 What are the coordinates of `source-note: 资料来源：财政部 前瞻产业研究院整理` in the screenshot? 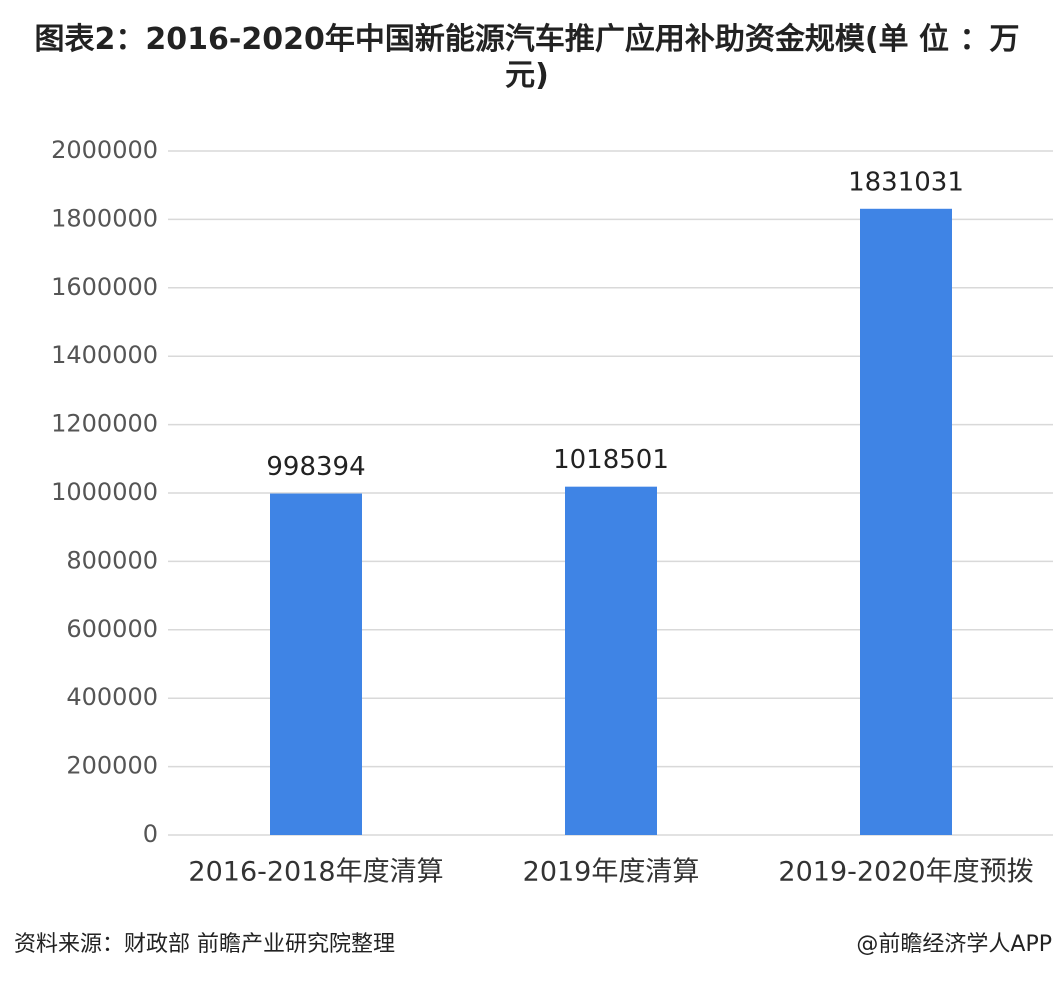 It's located at (204, 944).